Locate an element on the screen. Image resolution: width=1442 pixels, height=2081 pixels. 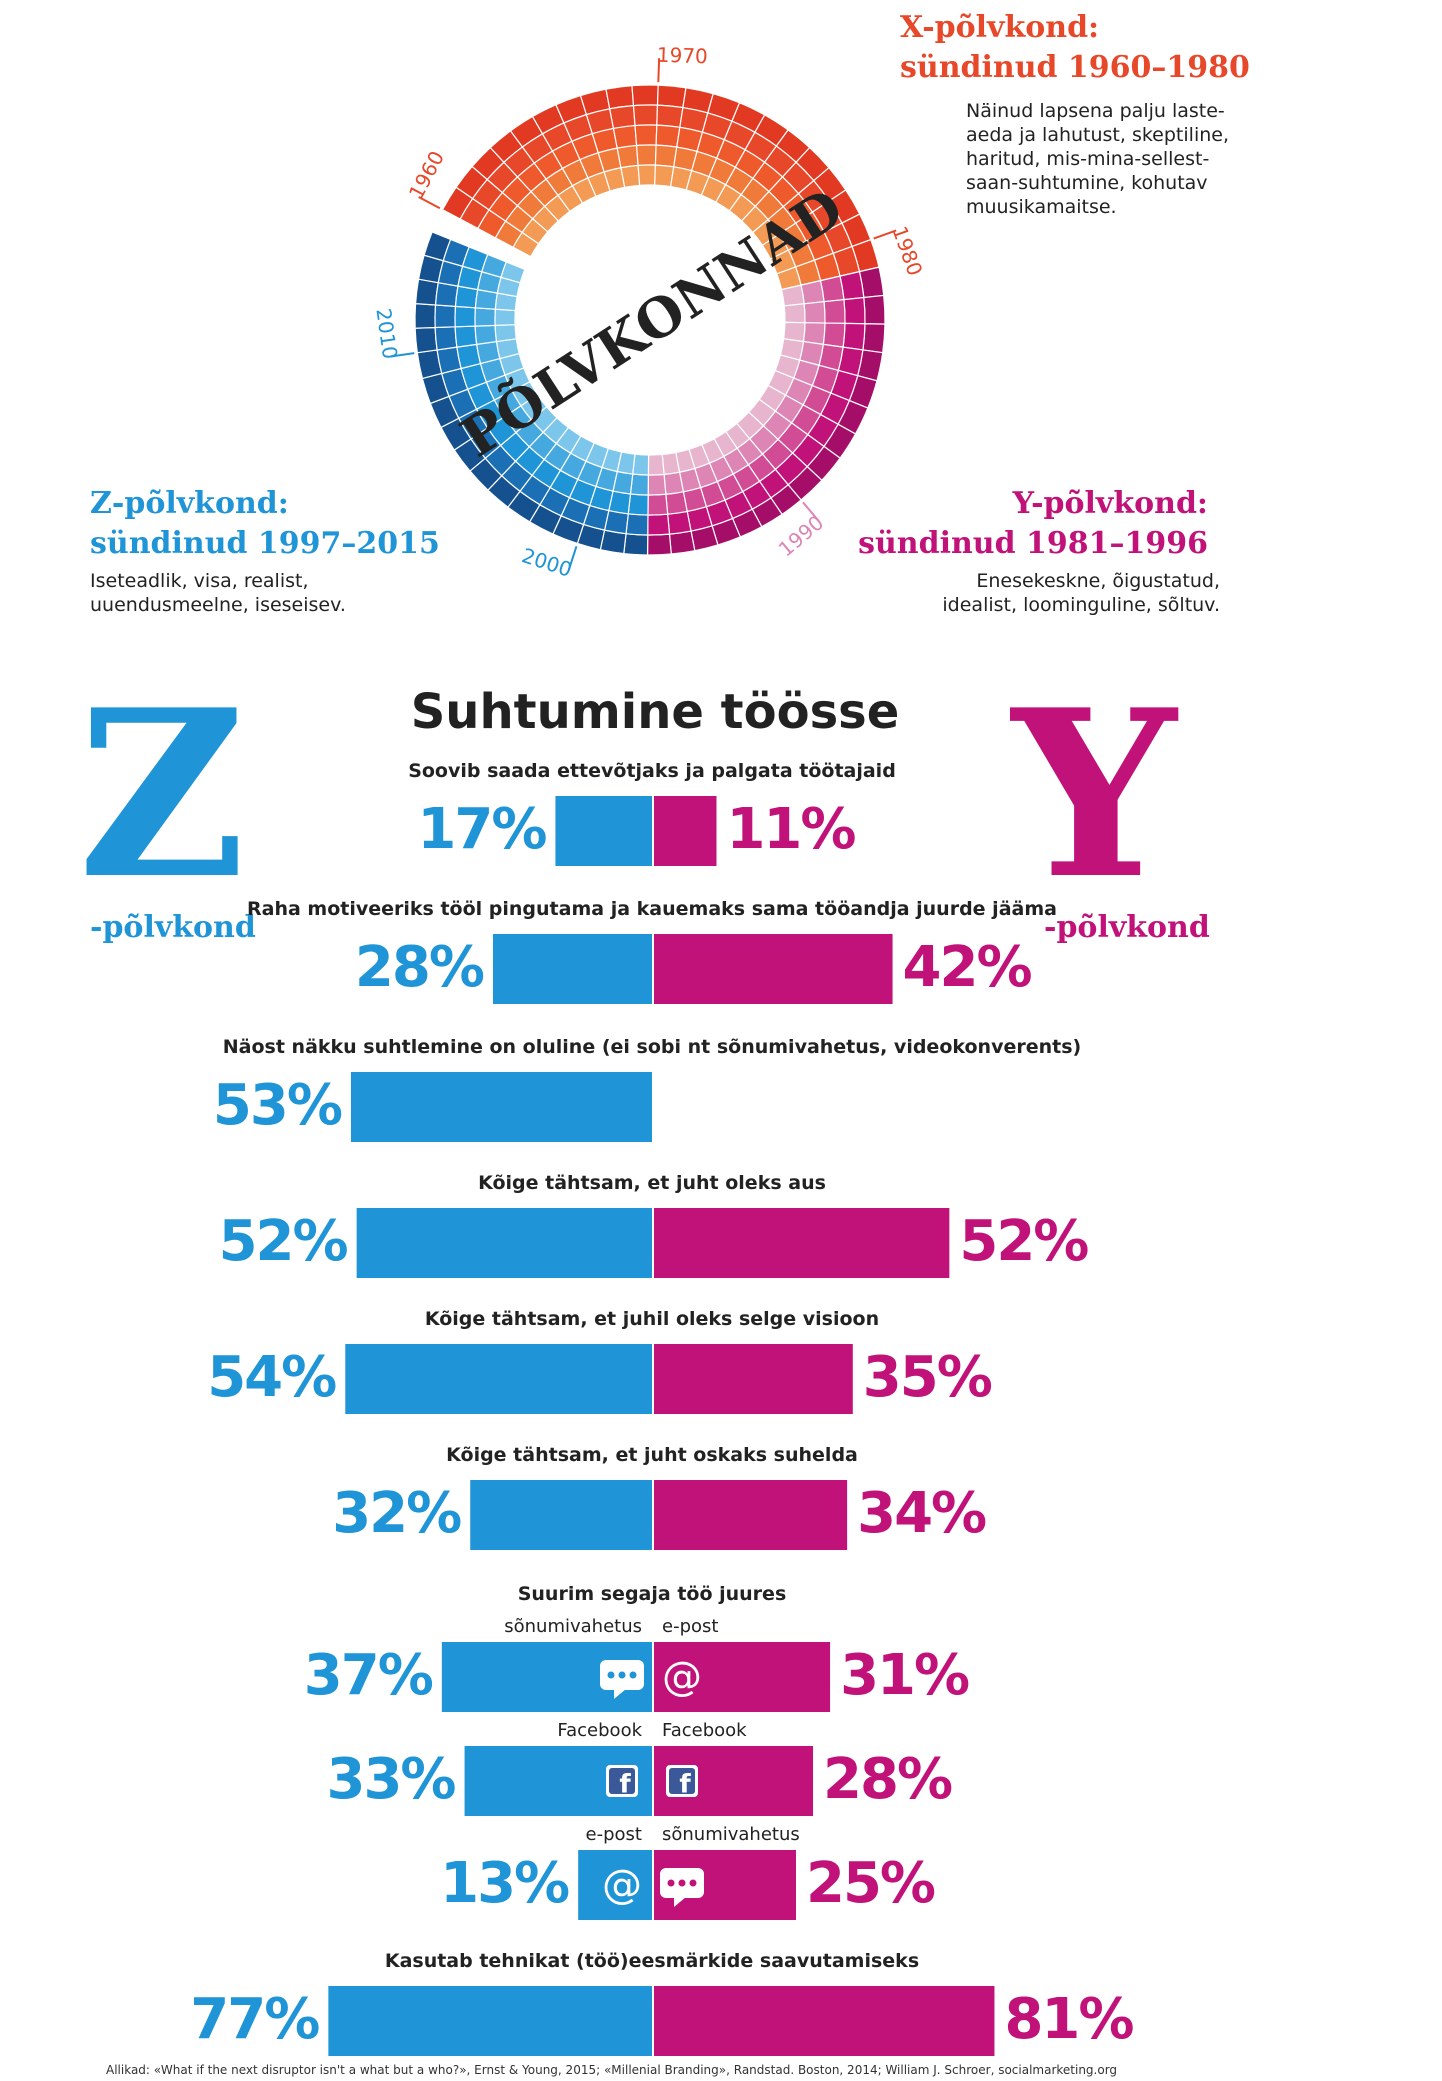
x-title-line1: X-põlvkond: is located at coordinates (1000, 27).